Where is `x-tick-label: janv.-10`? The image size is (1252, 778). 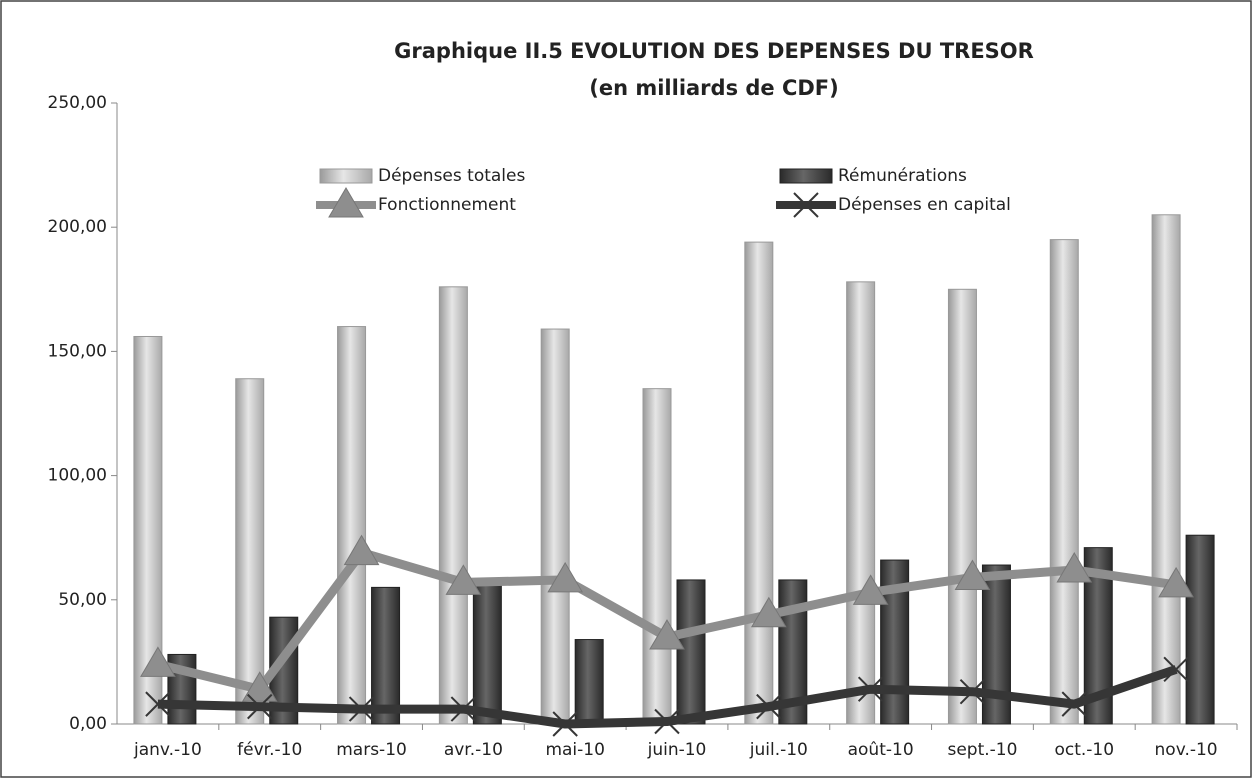
x-tick-label: janv.-10 is located at coordinates (167, 750).